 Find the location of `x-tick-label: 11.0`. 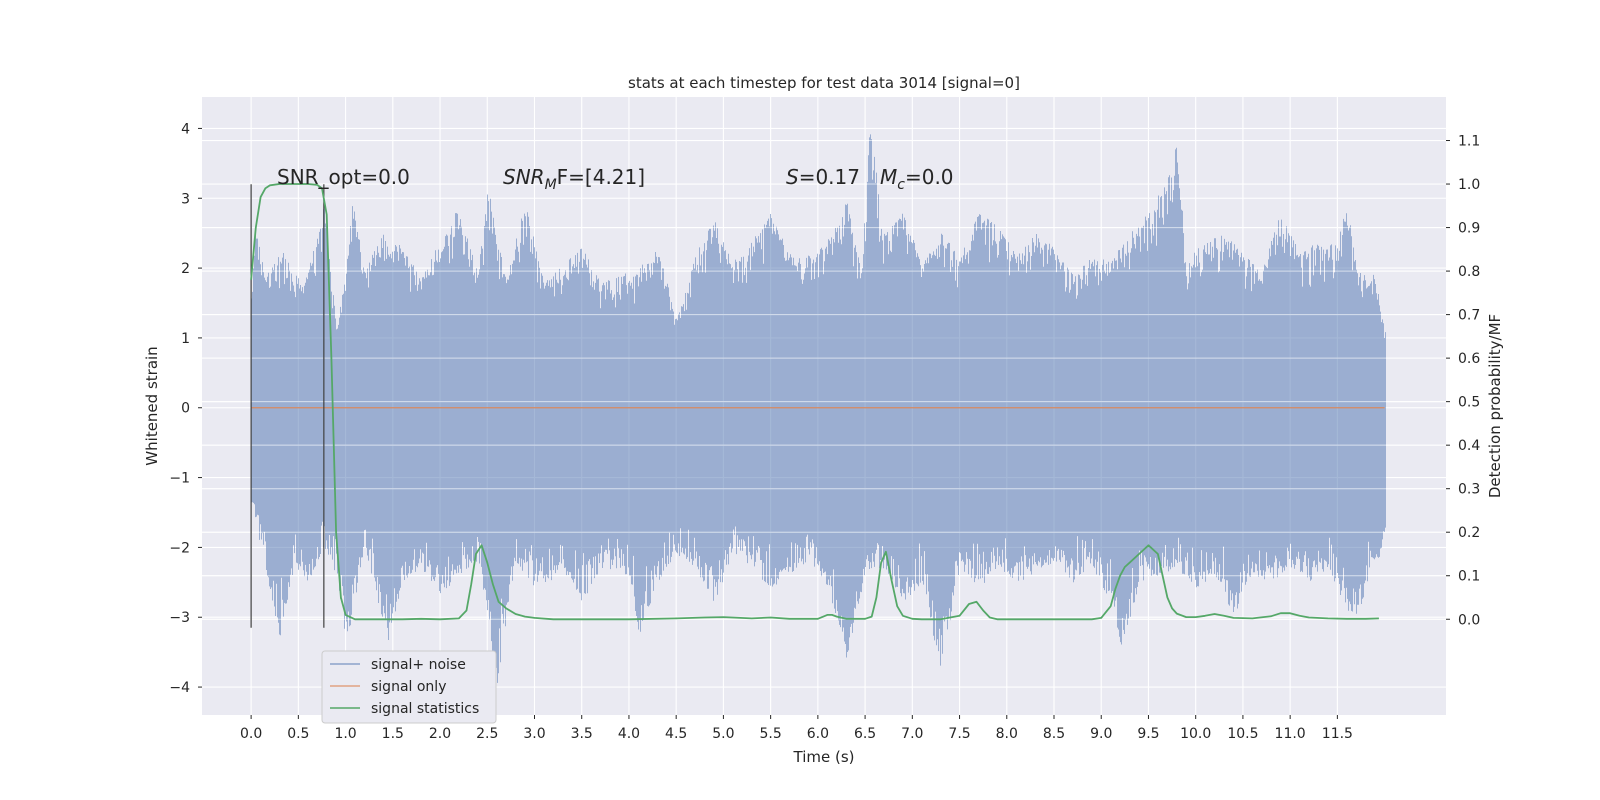

x-tick-label: 11.0 is located at coordinates (1290, 734).